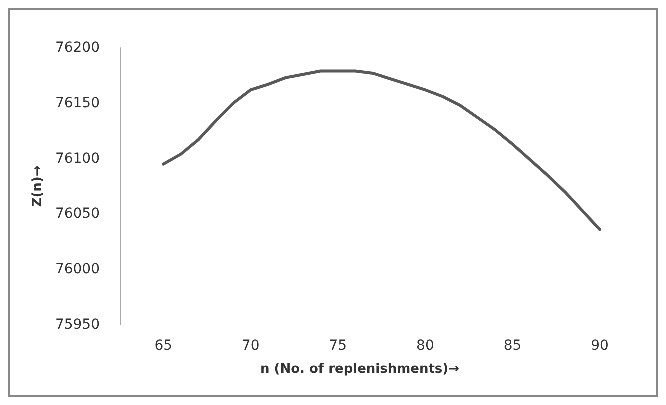 This screenshot has height=405, width=666. I want to click on y-tick-label: 76200, so click(77, 48).